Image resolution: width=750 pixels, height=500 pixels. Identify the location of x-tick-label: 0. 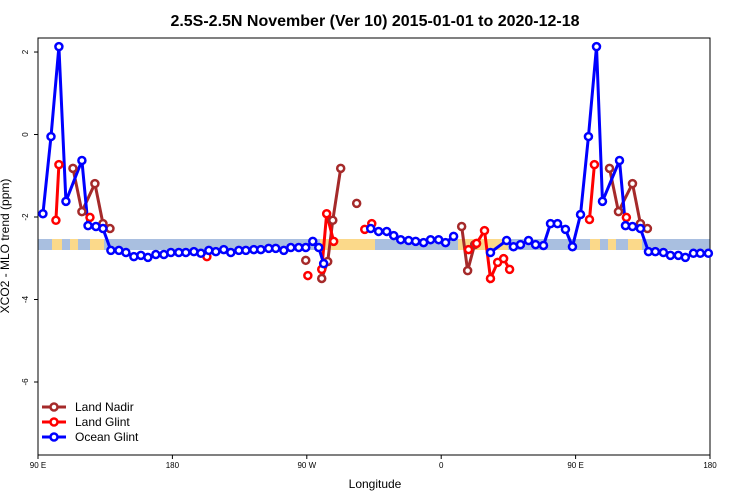
(441, 465).